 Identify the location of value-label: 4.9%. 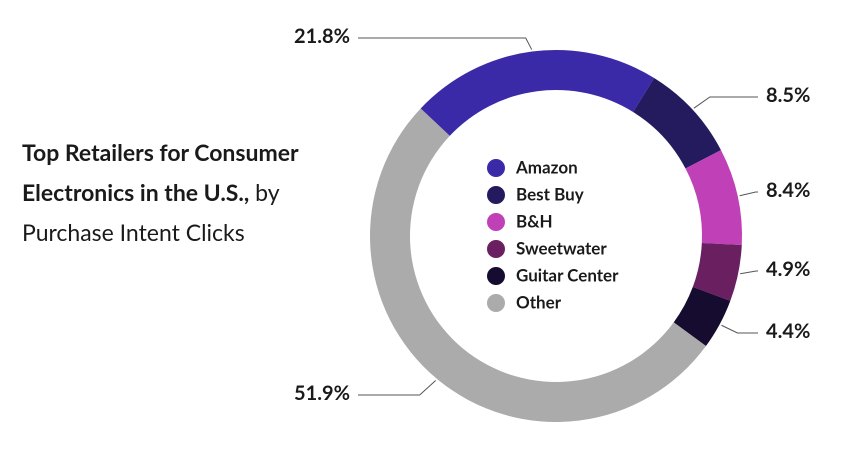
(788, 269).